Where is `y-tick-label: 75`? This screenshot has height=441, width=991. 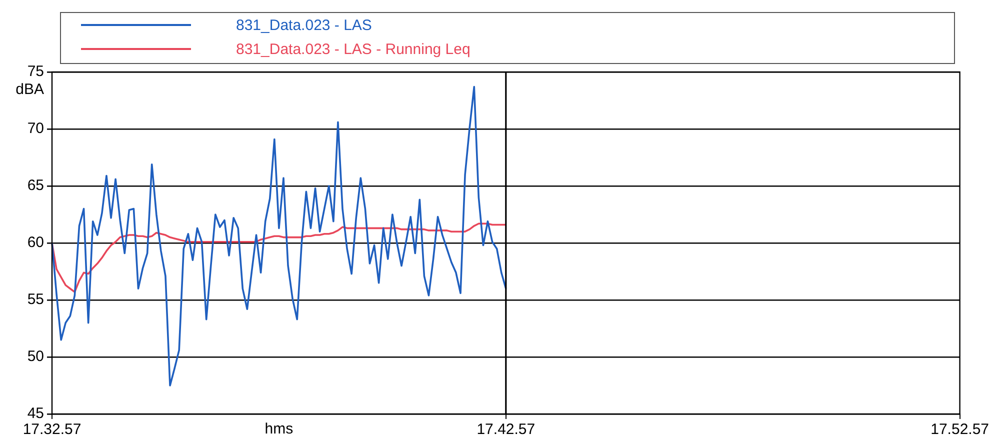 y-tick-label: 75 is located at coordinates (35, 71).